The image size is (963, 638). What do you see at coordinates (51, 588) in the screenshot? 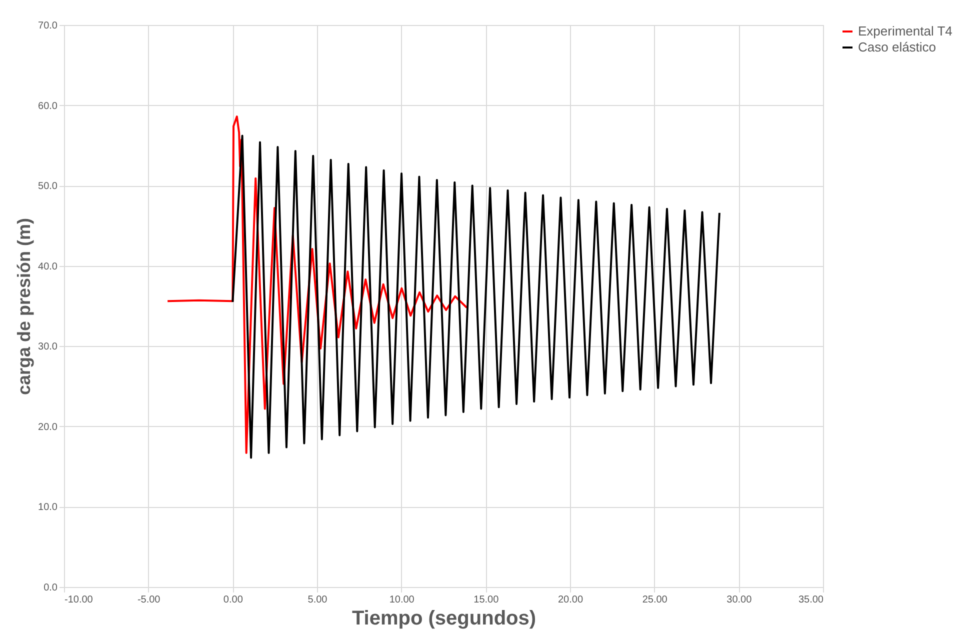
I see `y-tick-label: 0.0` at bounding box center [51, 588].